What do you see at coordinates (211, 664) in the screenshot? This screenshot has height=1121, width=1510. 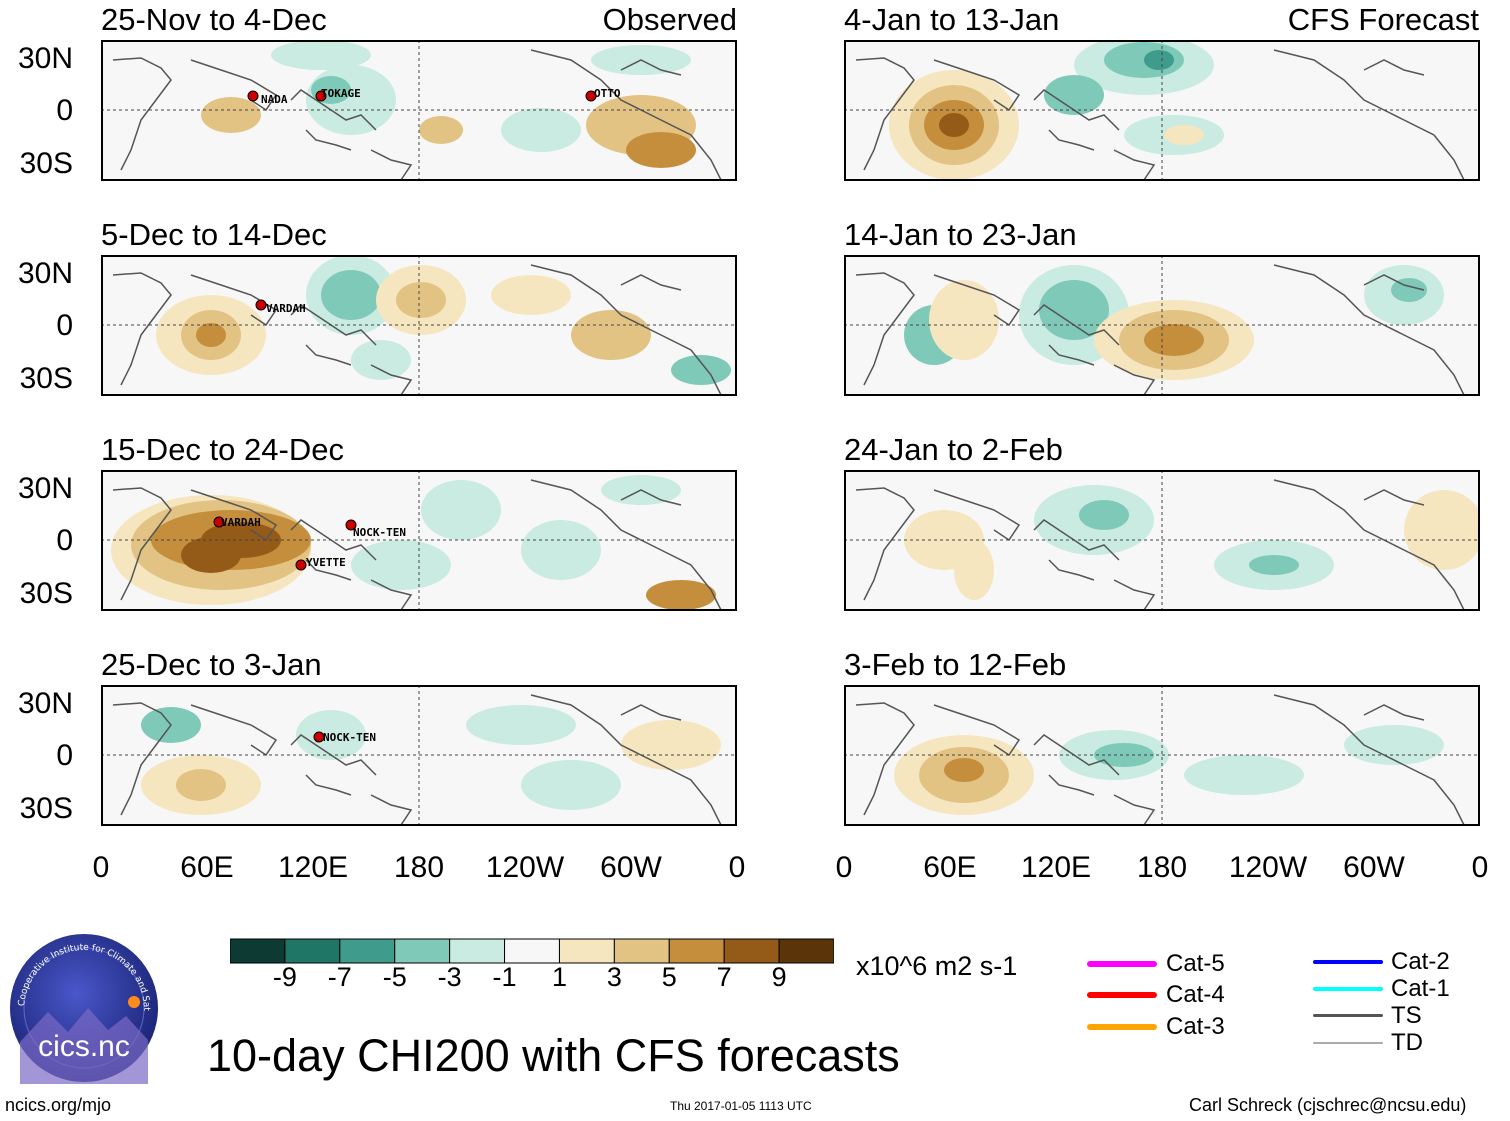 I see `panel-title: 25-Dec to 3-Jan` at bounding box center [211, 664].